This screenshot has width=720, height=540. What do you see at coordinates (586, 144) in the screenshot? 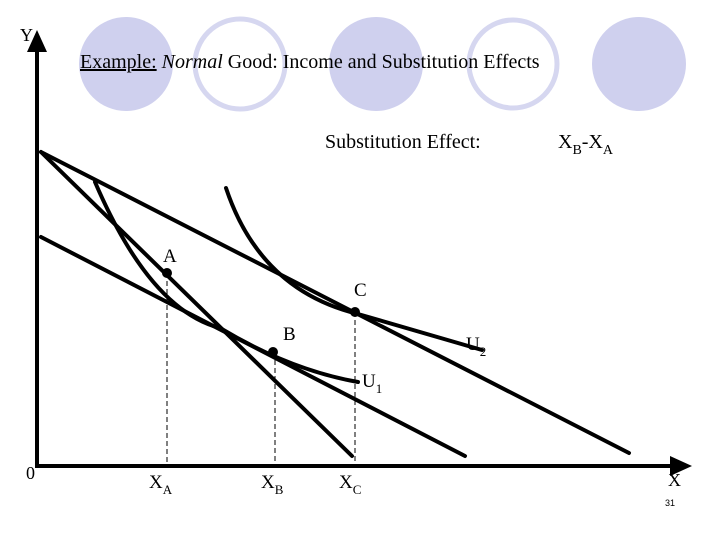
I see `effect-formula: XB-XA` at bounding box center [586, 144].